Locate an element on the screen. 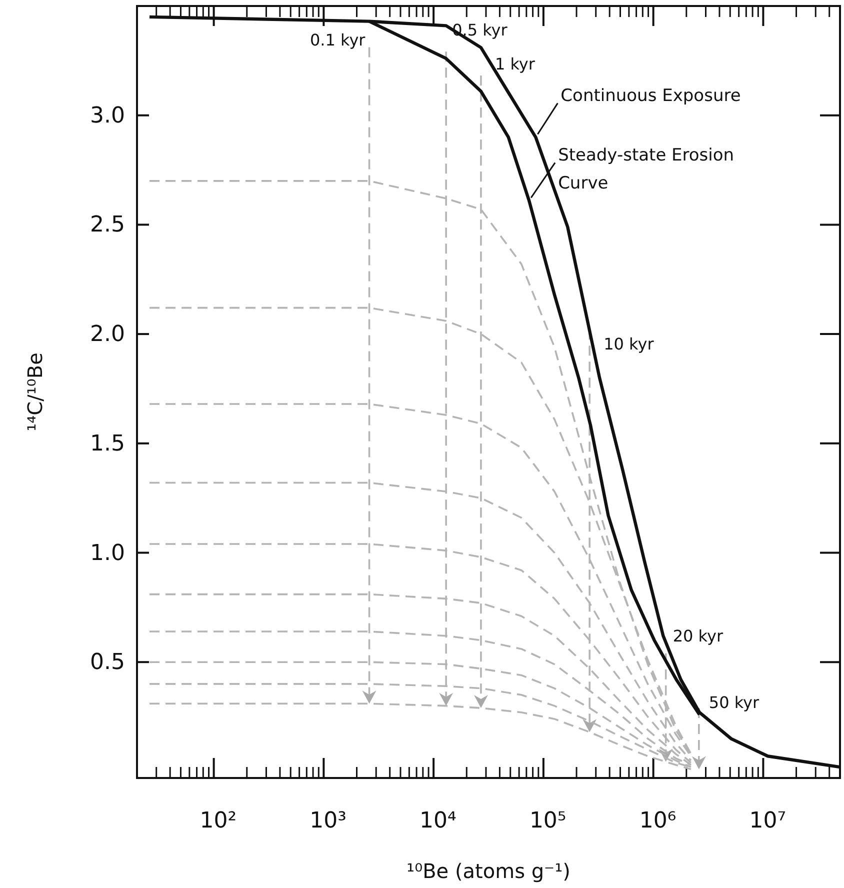  annotation: 1 kyr is located at coordinates (515, 64).